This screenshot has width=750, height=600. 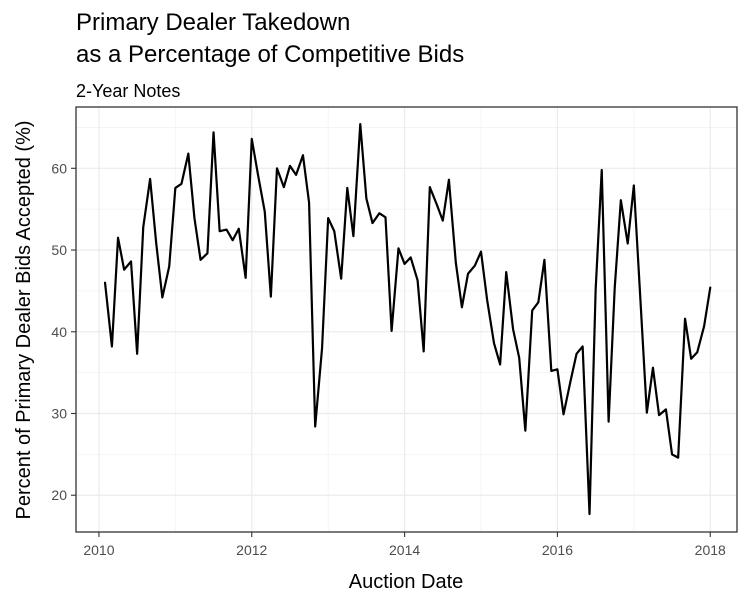 I want to click on x-tick-label: 2016, so click(x=557, y=550).